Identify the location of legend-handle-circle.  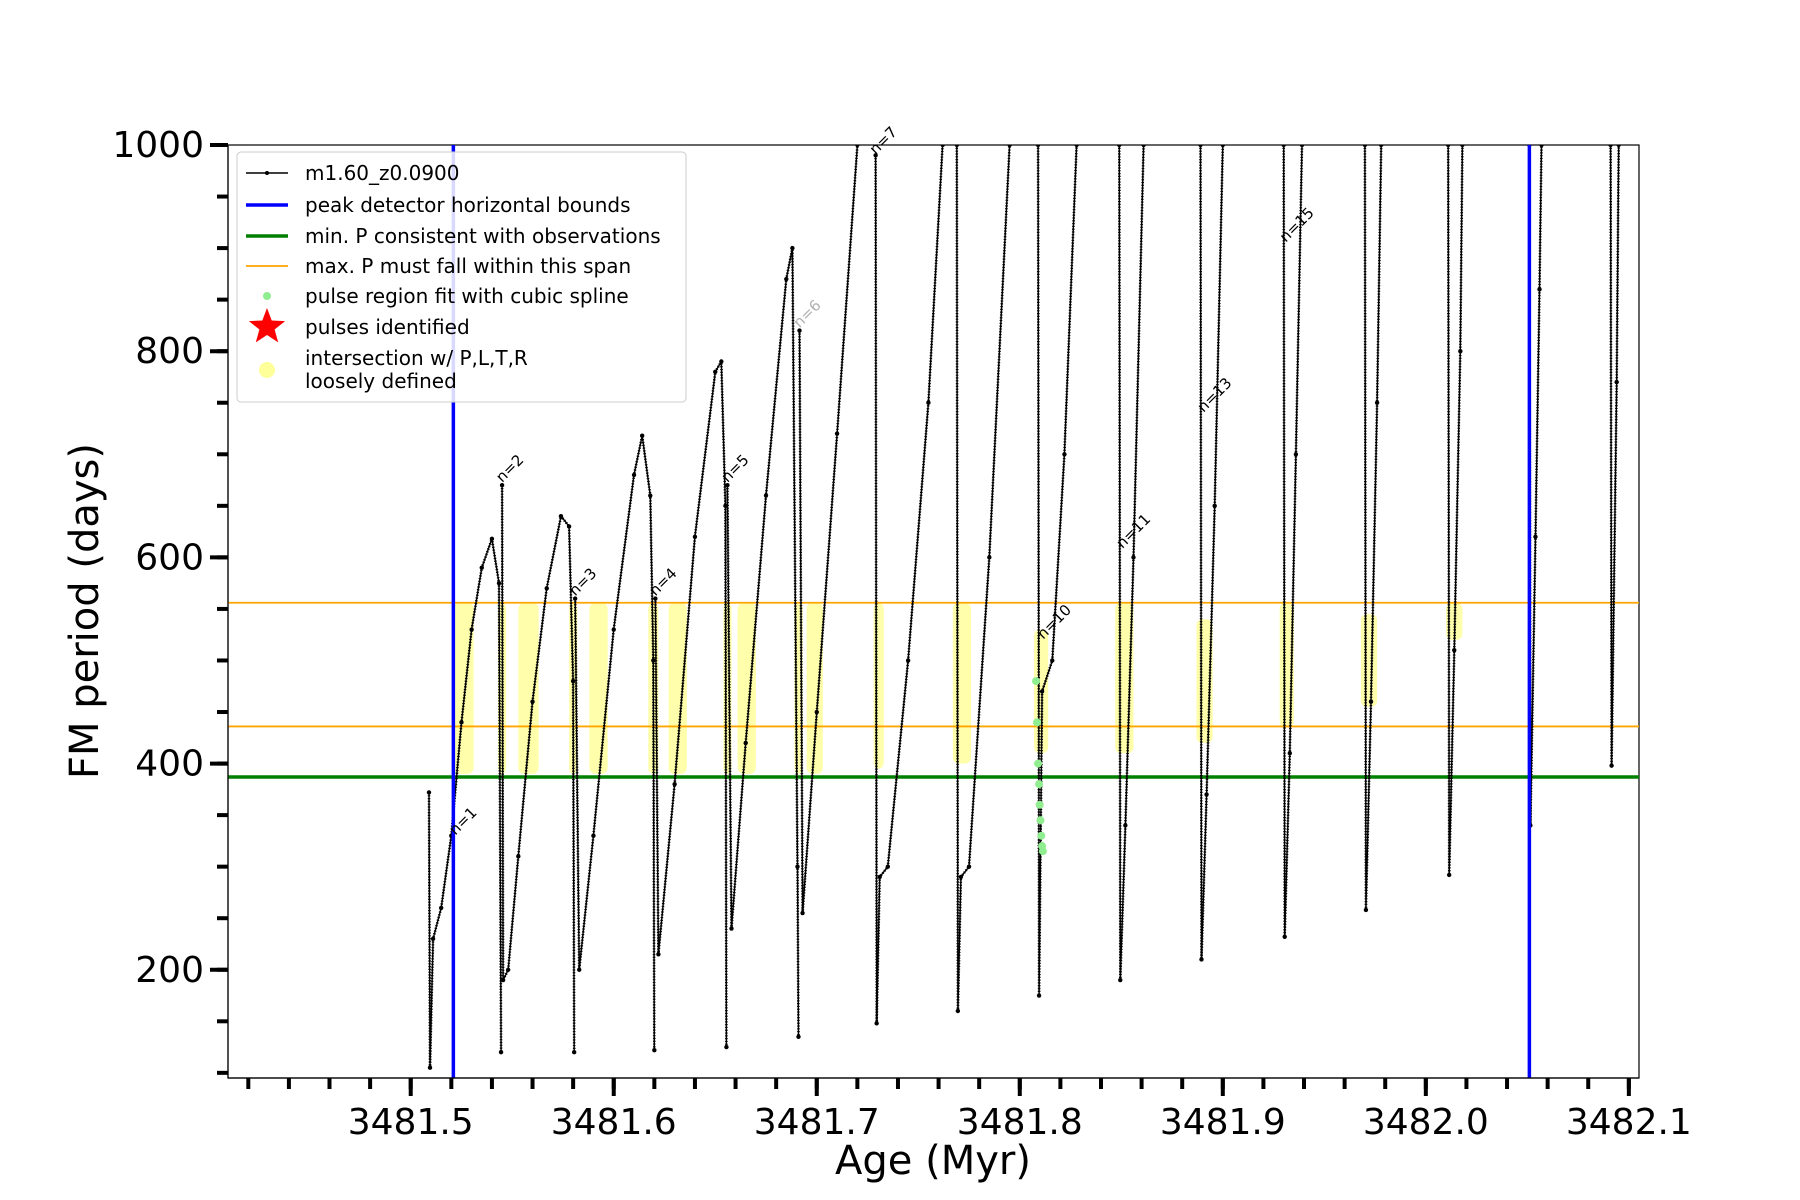
(267, 370).